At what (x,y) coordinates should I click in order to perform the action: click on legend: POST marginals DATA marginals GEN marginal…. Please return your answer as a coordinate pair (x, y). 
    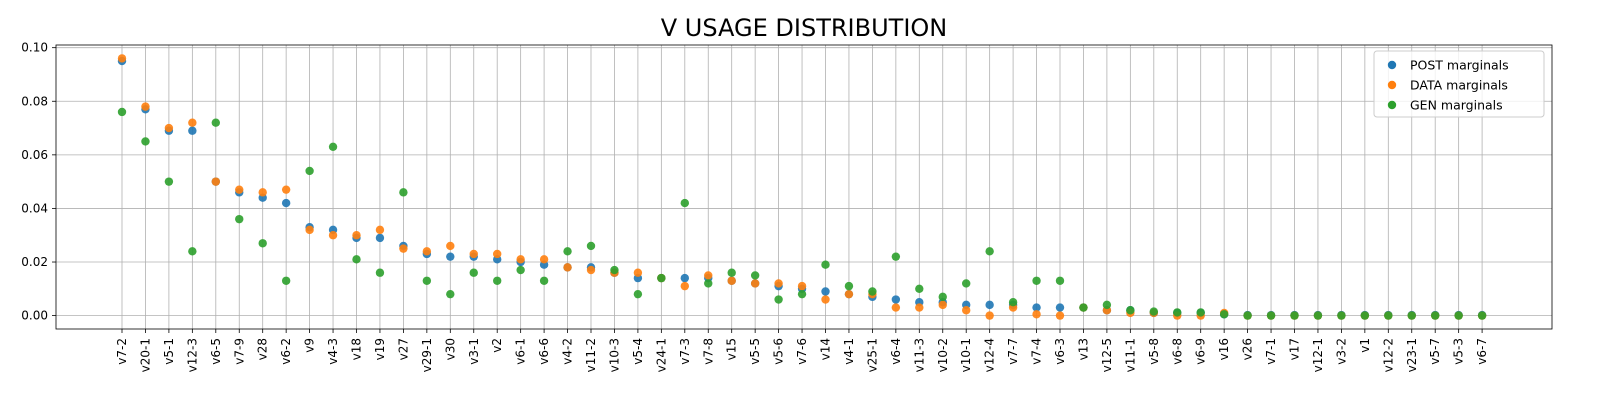
    Looking at the image, I should click on (1459, 84).